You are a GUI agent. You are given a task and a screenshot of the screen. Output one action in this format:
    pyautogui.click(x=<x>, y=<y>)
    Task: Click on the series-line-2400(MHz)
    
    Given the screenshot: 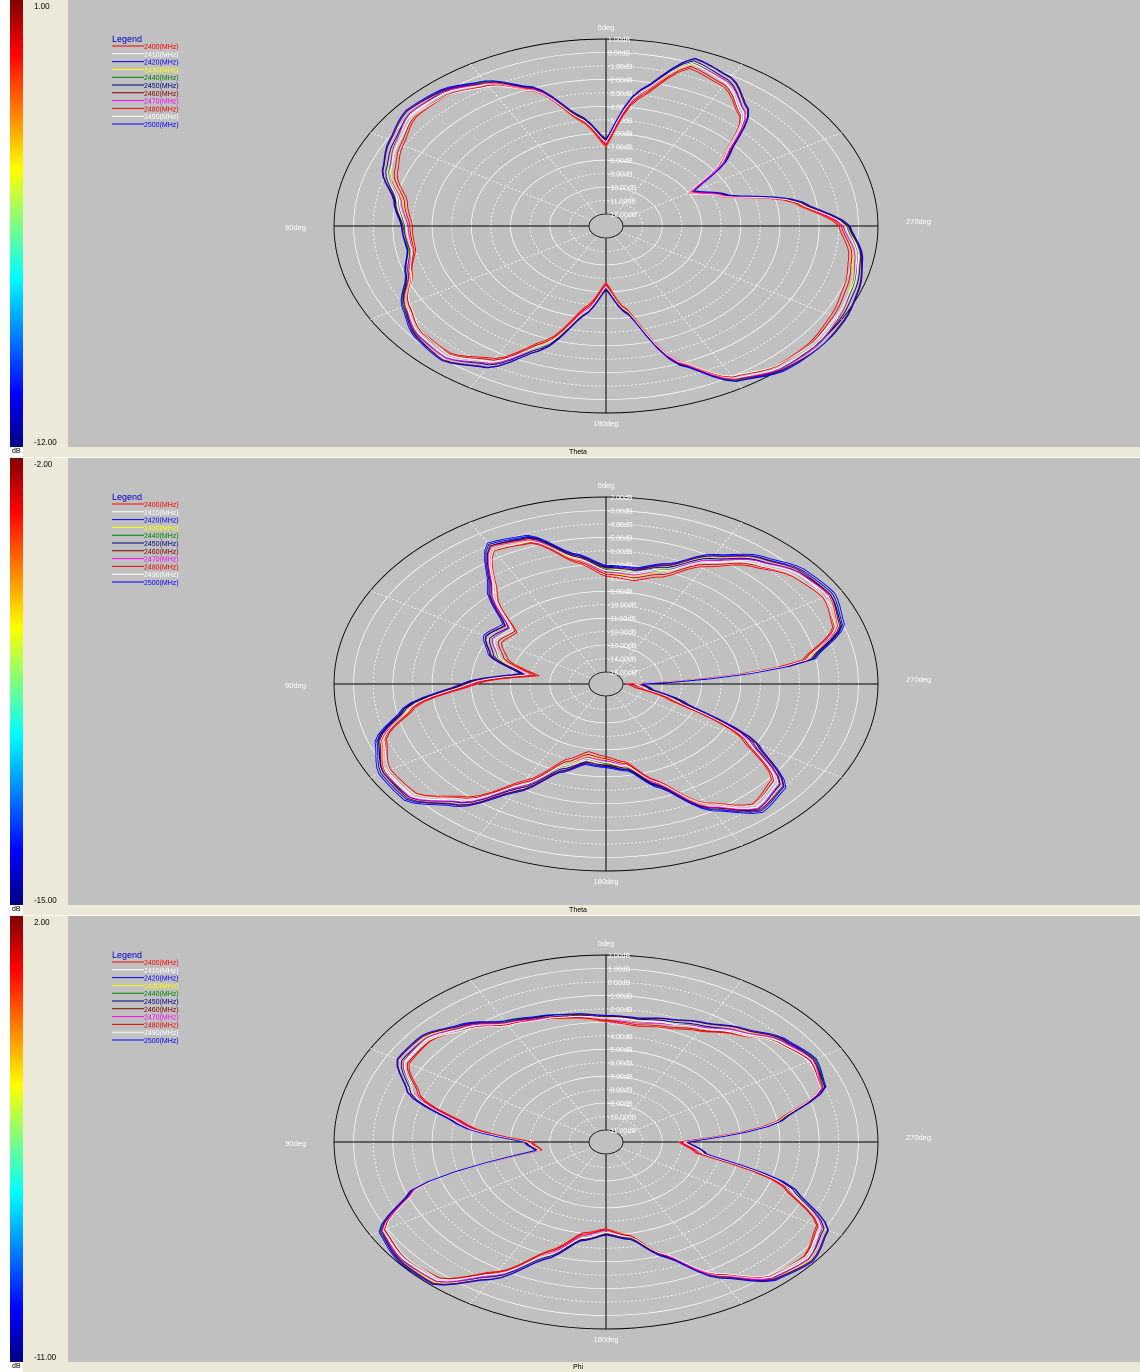 What is the action you would take?
    pyautogui.click(x=610, y=674)
    